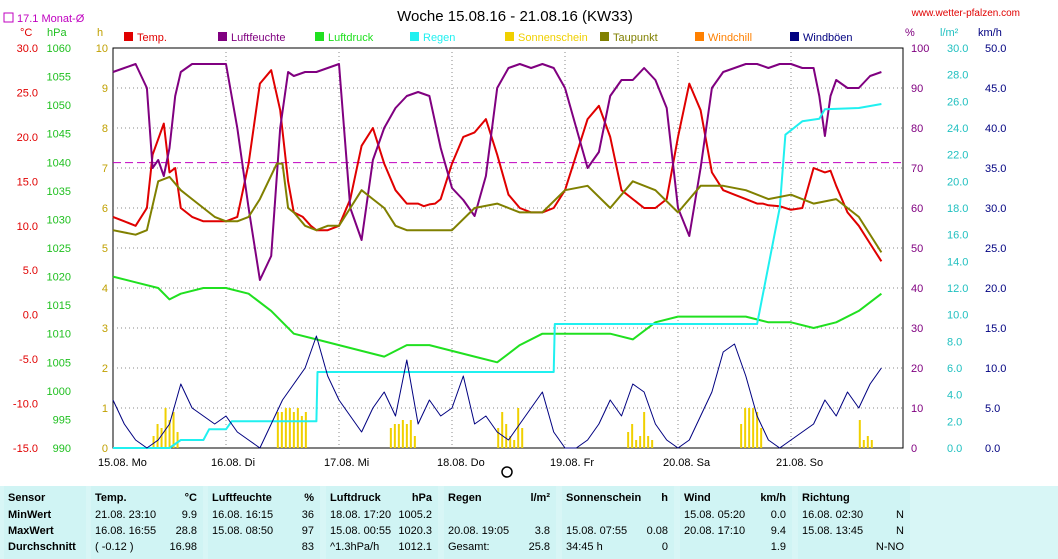  I want to click on axis-tick-label: 30.0, so click(27, 49).